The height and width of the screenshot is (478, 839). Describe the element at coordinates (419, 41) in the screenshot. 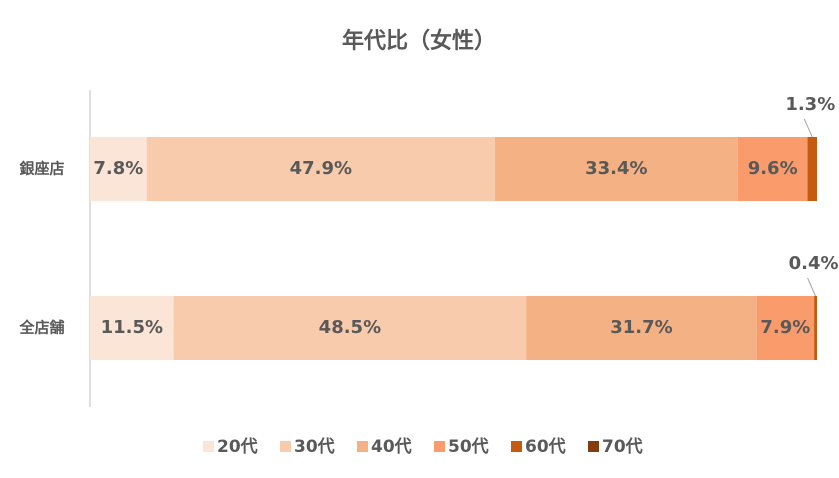

I see `chart-title: 年代比（女性）` at that location.